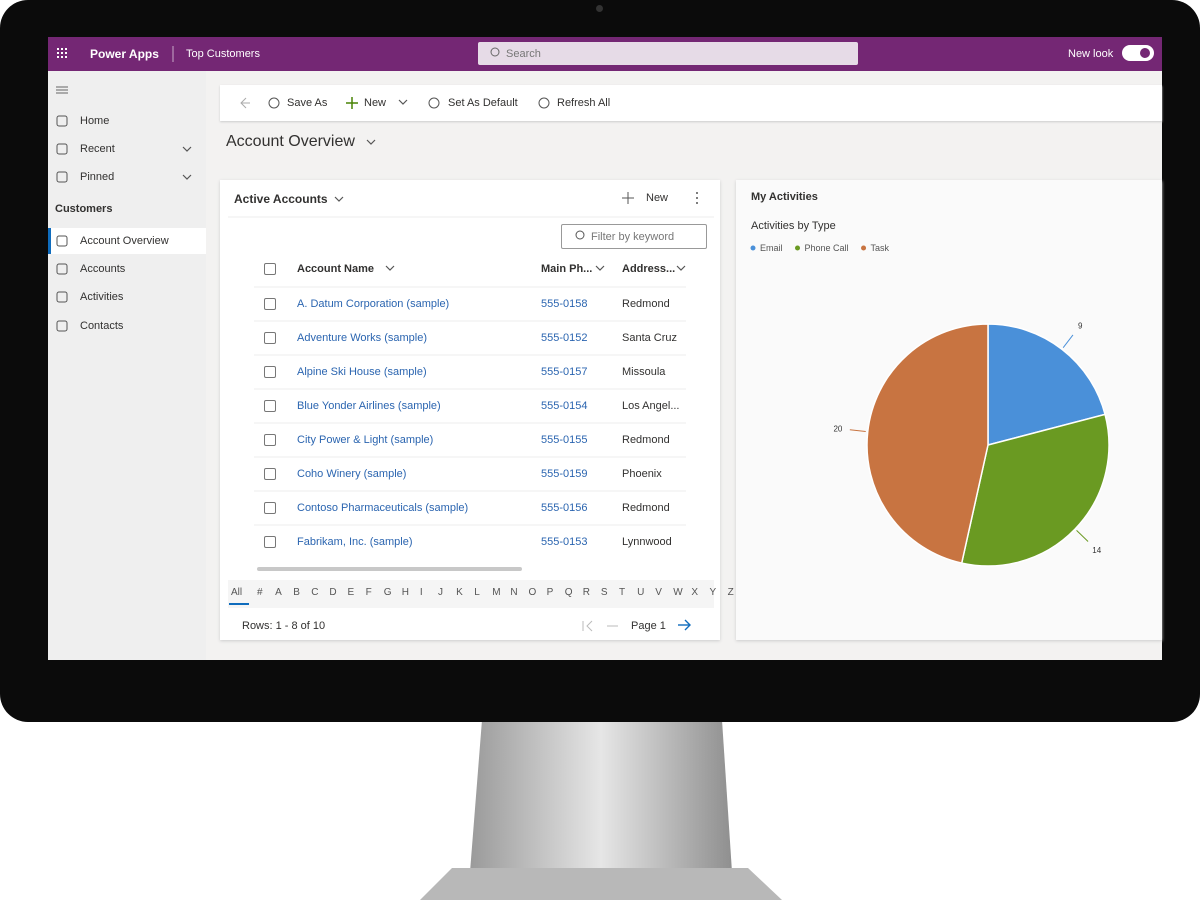 The width and height of the screenshot is (1200, 900). I want to click on cell: Adventure Works (sample), so click(362, 338).